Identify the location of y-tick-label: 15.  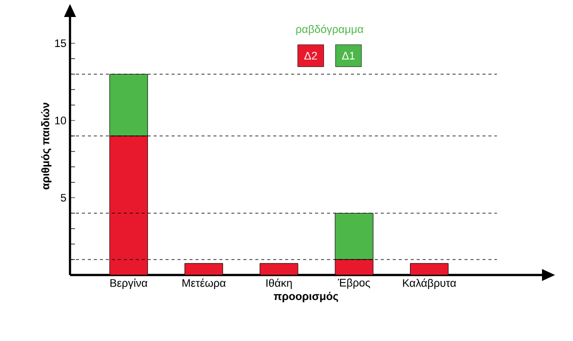
(60, 43).